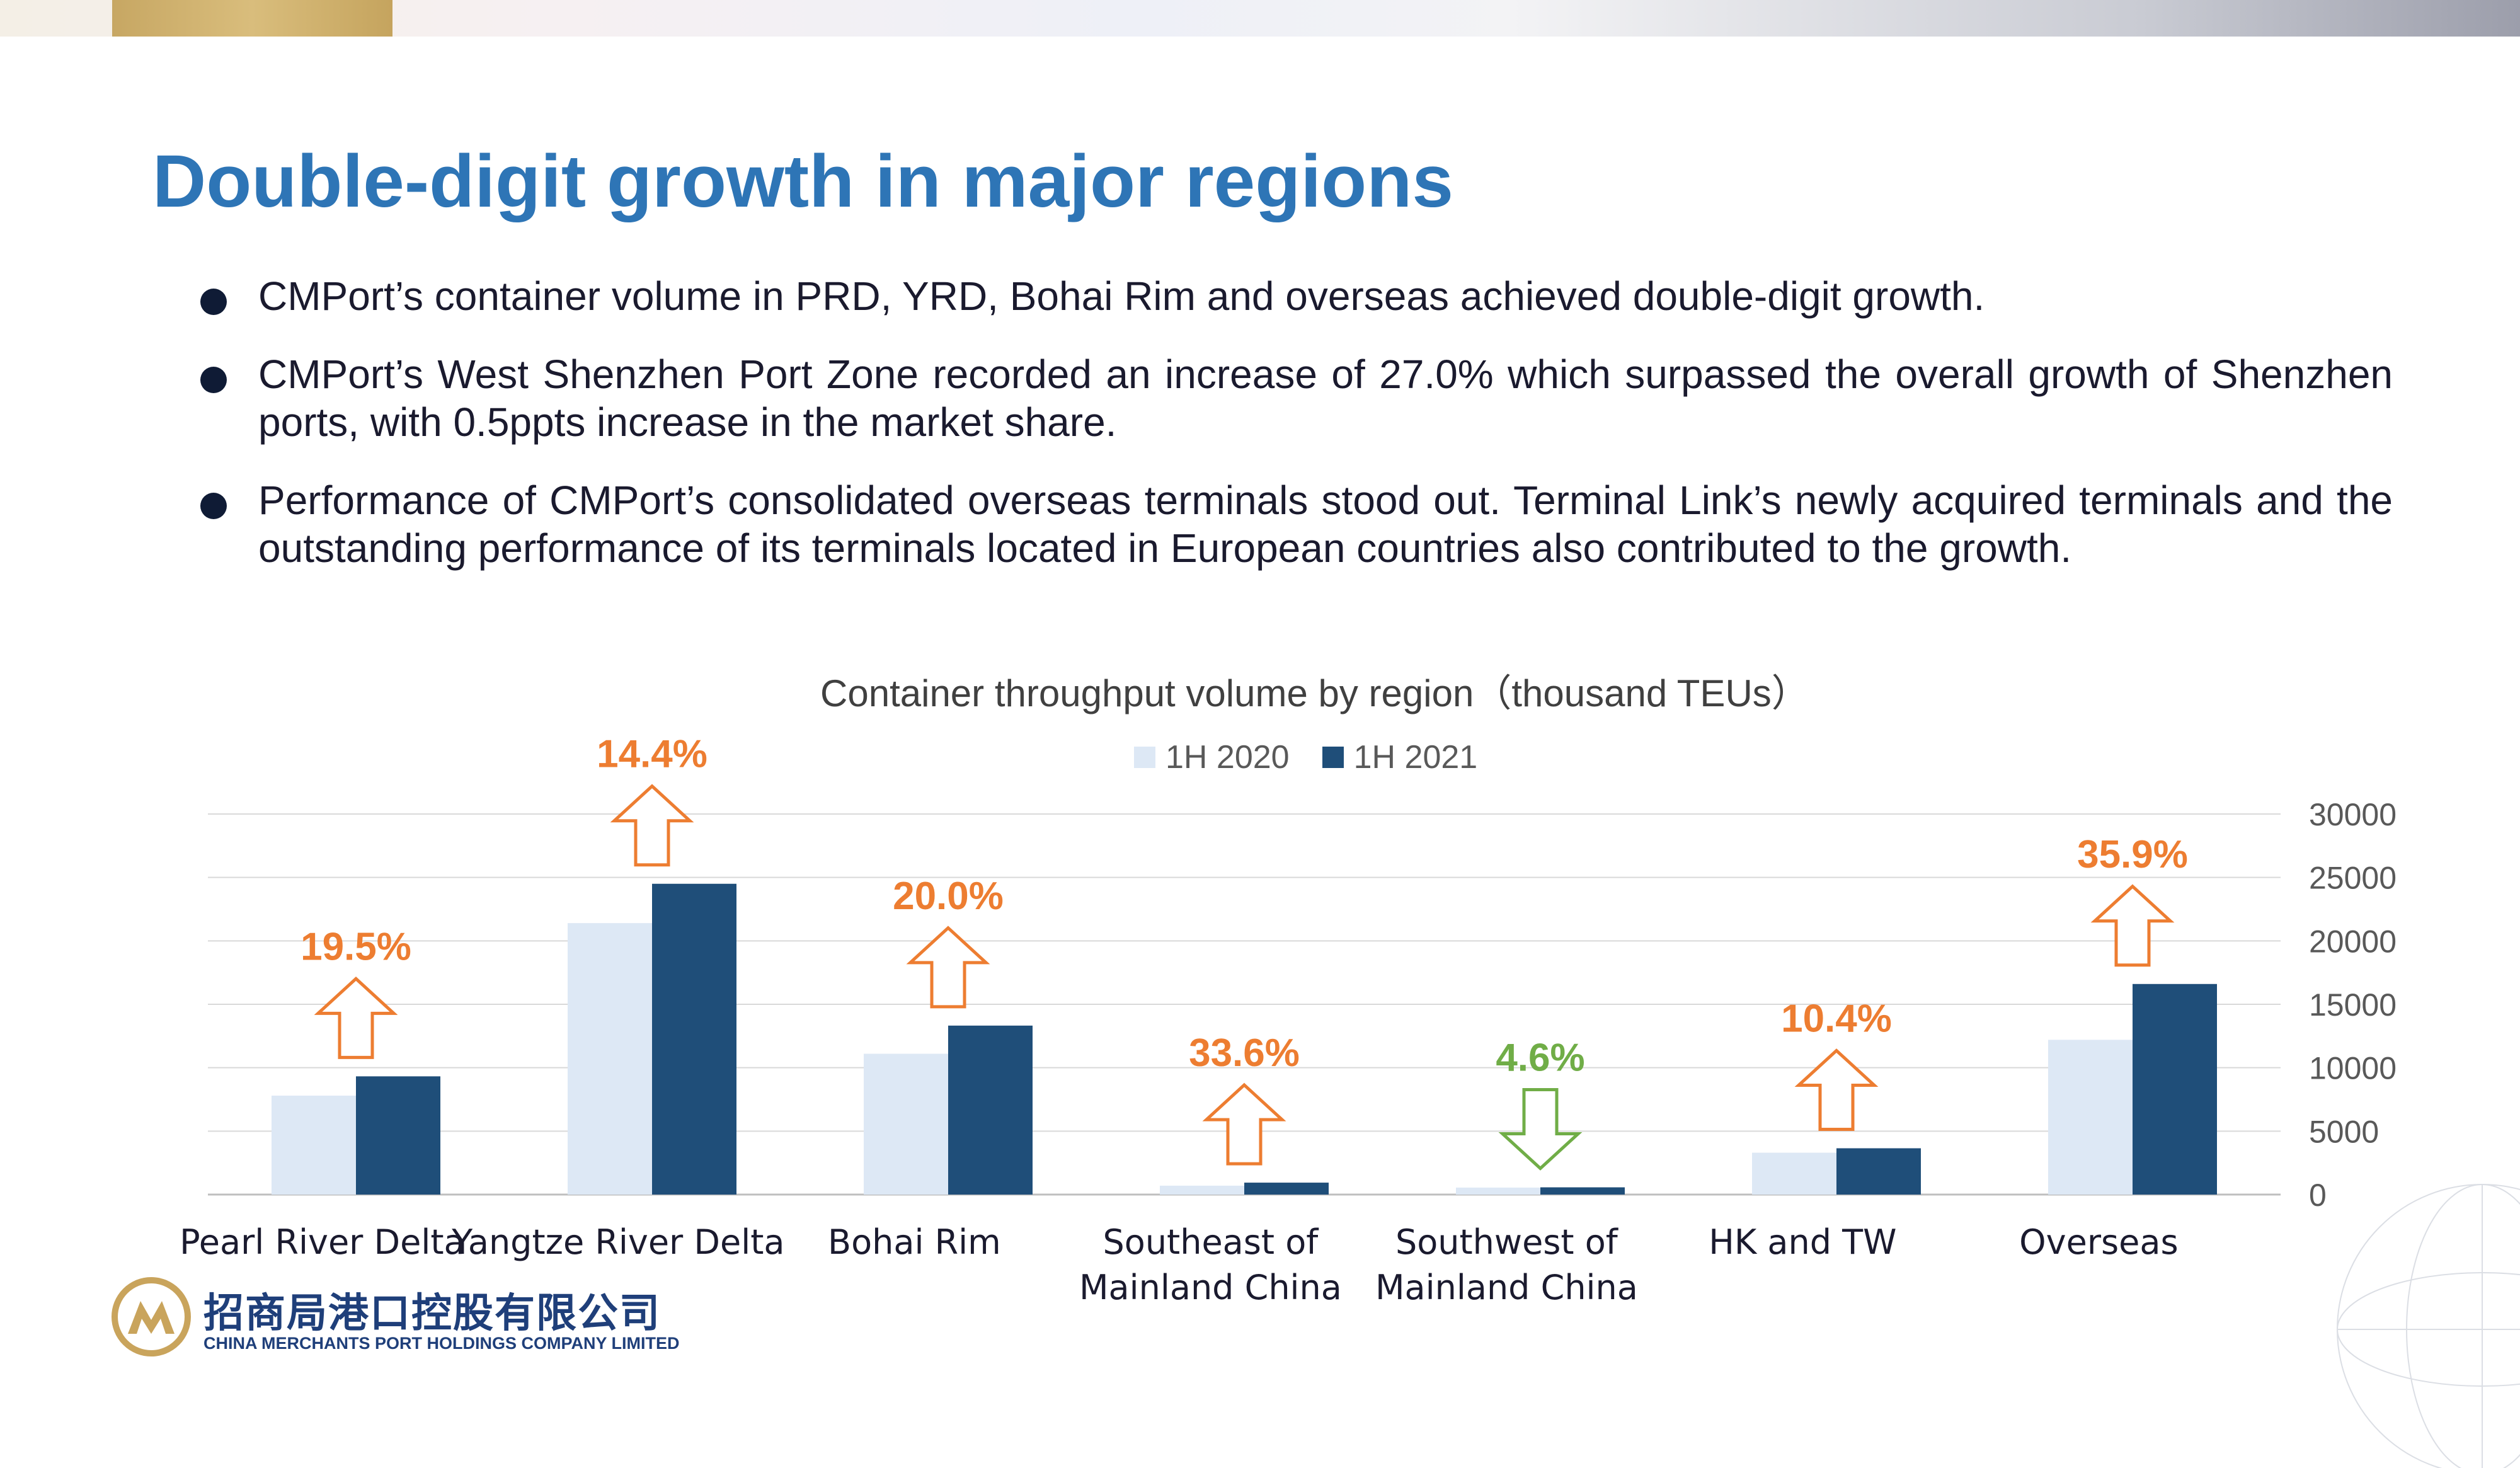  Describe the element at coordinates (1211, 1242) in the screenshot. I see `category-label: Southeast of` at that location.